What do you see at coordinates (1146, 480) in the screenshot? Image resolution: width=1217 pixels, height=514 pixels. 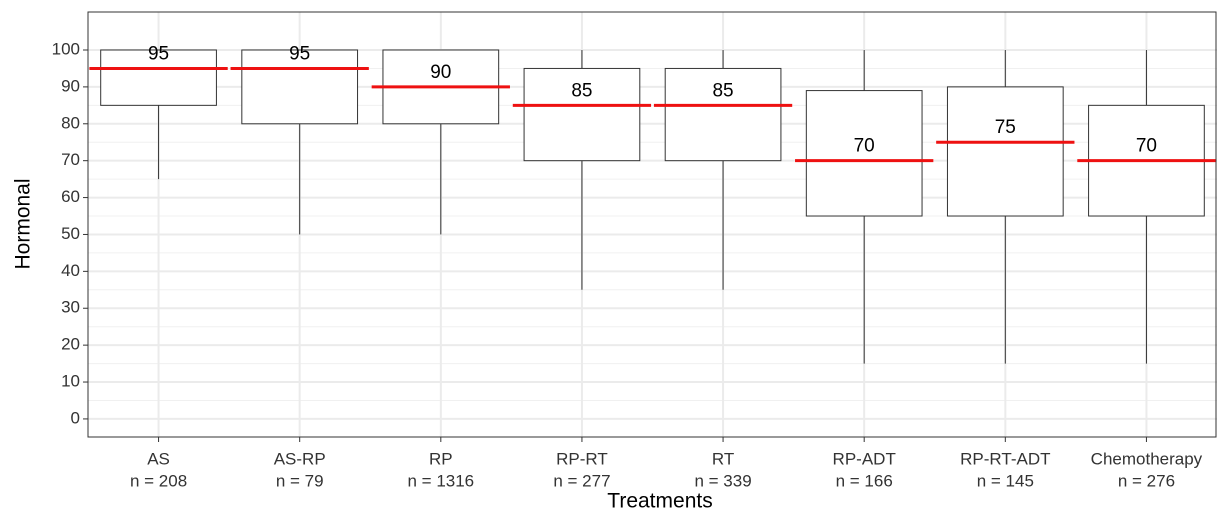 I see `n-label: n = 276` at bounding box center [1146, 480].